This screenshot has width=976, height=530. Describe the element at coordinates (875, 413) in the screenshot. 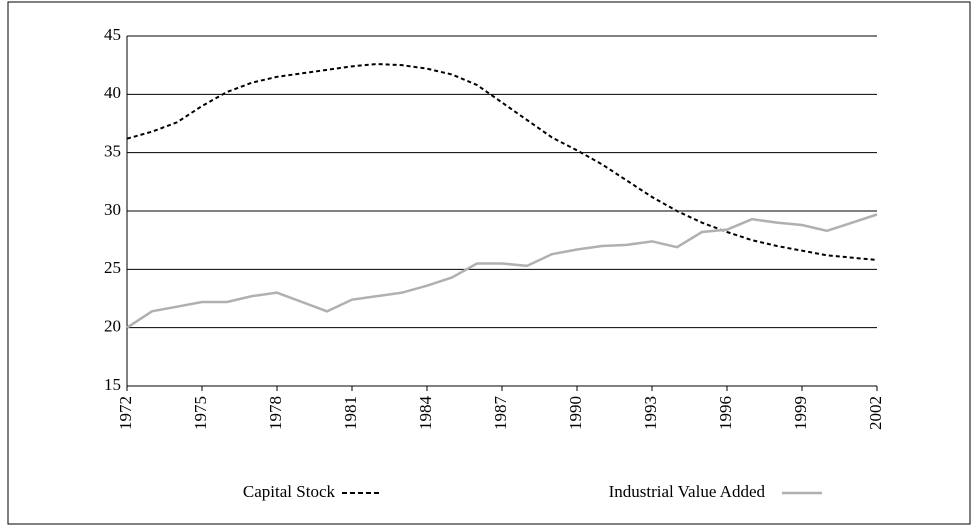

I see `x-tick-label: 2002` at that location.